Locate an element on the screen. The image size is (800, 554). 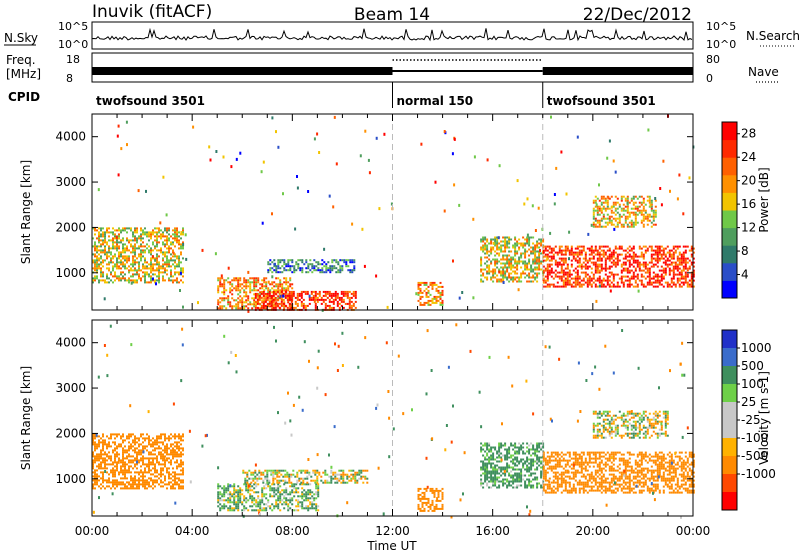
power-colorbar-tick-label-5: 24 is located at coordinates (748, 157).